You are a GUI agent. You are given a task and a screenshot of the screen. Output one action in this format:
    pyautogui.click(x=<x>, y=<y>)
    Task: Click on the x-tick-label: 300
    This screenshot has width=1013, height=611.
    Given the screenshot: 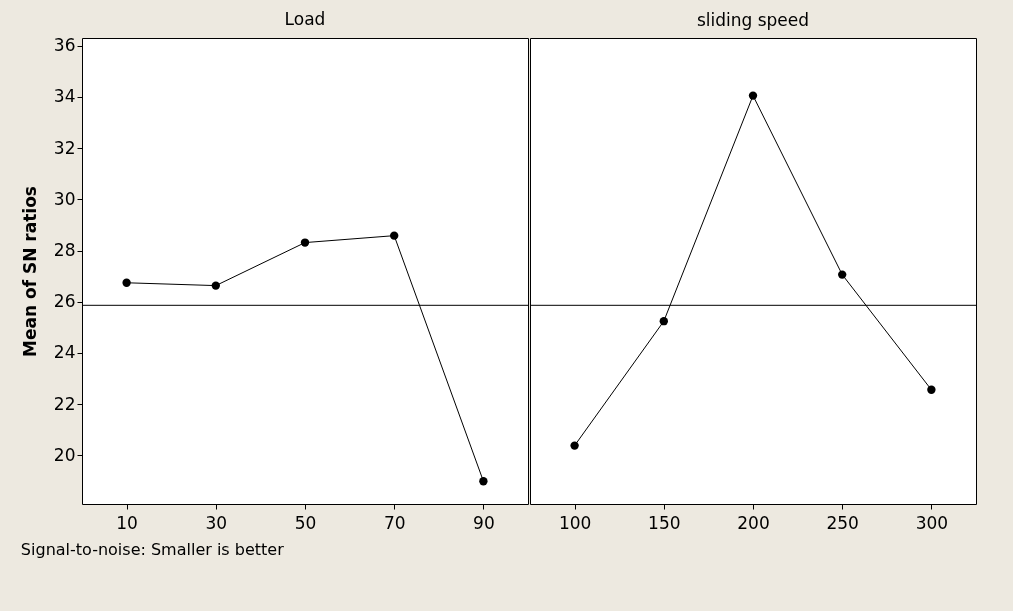 What is the action you would take?
    pyautogui.click(x=932, y=522)
    